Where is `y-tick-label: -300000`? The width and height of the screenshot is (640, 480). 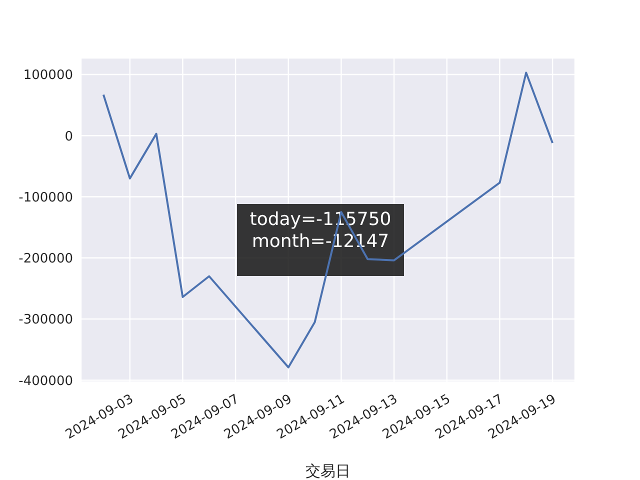 y-tick-label: -300000 is located at coordinates (45, 320).